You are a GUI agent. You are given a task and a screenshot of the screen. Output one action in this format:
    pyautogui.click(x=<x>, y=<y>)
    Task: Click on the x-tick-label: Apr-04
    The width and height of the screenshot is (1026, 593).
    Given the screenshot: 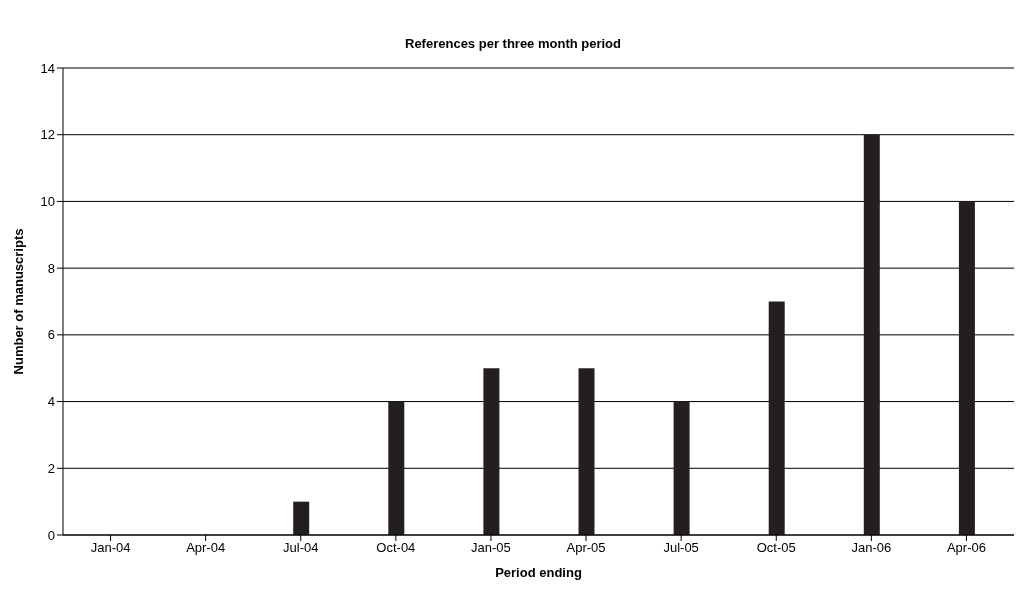 What is the action you would take?
    pyautogui.click(x=206, y=548)
    